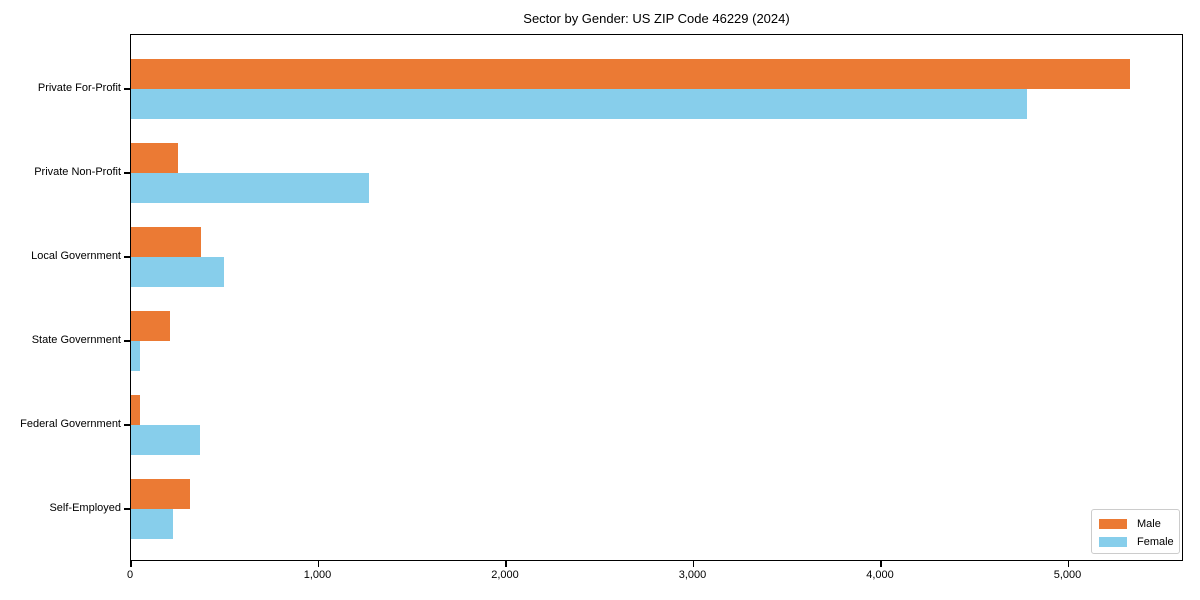 This screenshot has width=1200, height=600. Describe the element at coordinates (692, 575) in the screenshot. I see `xtick-label: 3,000` at that location.